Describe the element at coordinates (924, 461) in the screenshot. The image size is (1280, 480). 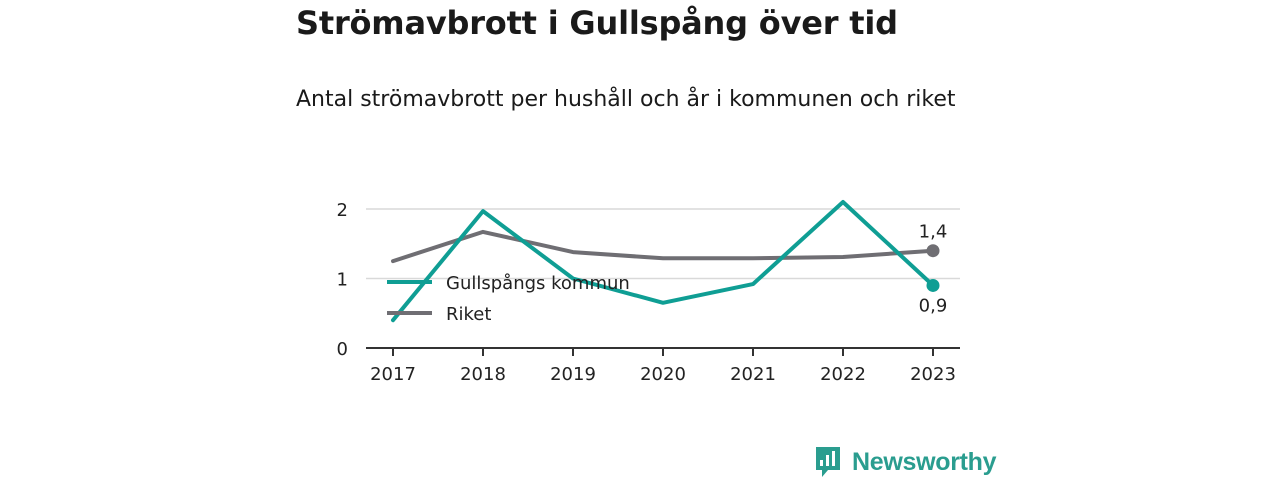
I see `brand-name: Newsworthy` at that location.